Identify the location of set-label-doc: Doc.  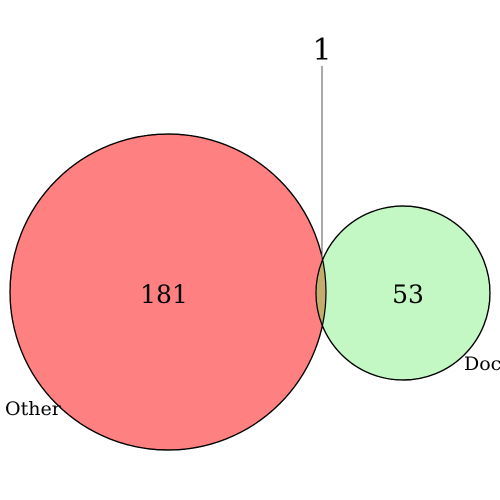
(482, 364).